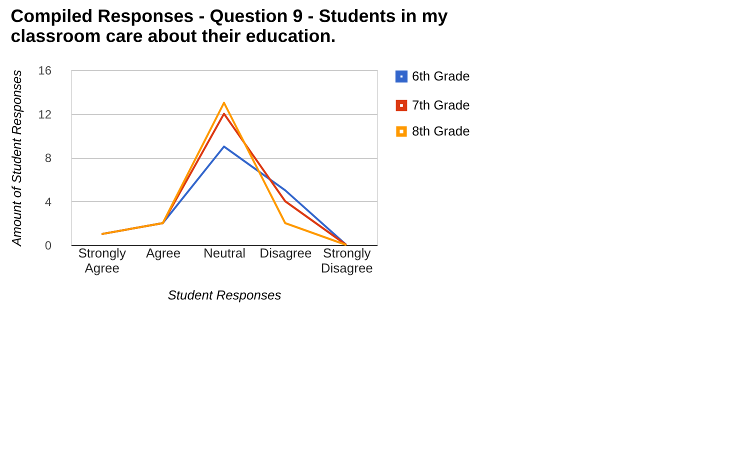 Image resolution: width=729 pixels, height=470 pixels. What do you see at coordinates (229, 26) in the screenshot?
I see `chart-title: Compiled Responses - Question 9 - Students in my classroom care about their education.` at bounding box center [229, 26].